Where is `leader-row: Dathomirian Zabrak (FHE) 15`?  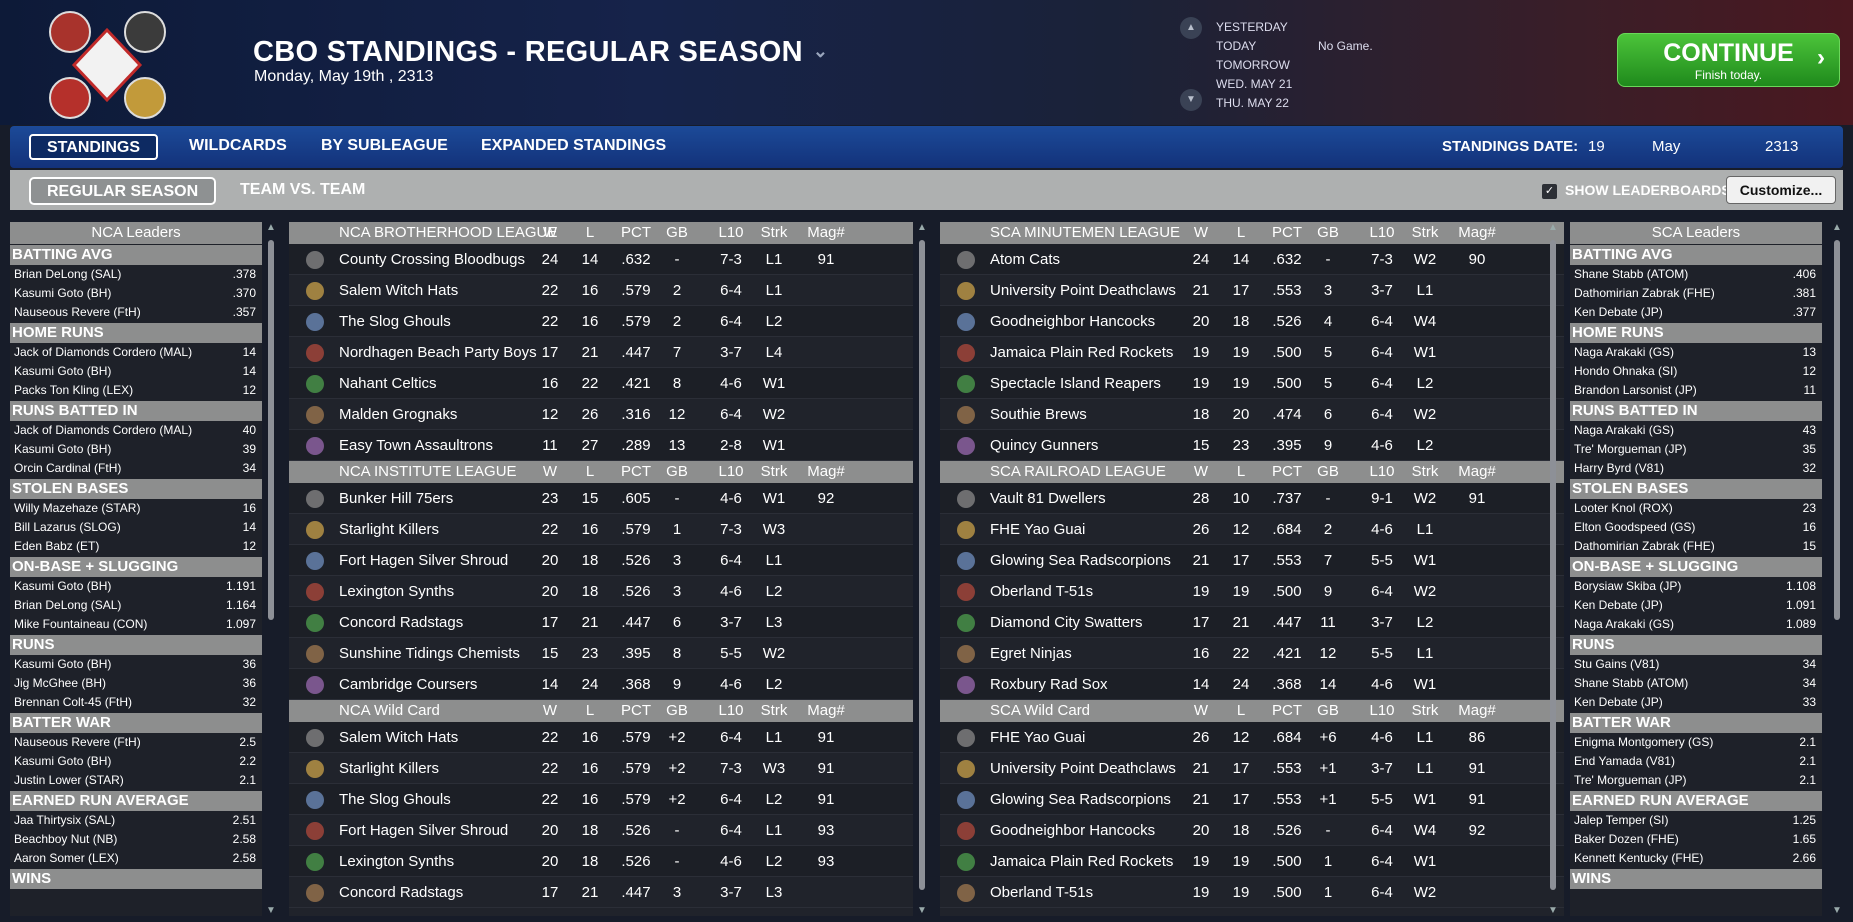
leader-row: Dathomirian Zabrak (FHE) 15 is located at coordinates (1696, 546).